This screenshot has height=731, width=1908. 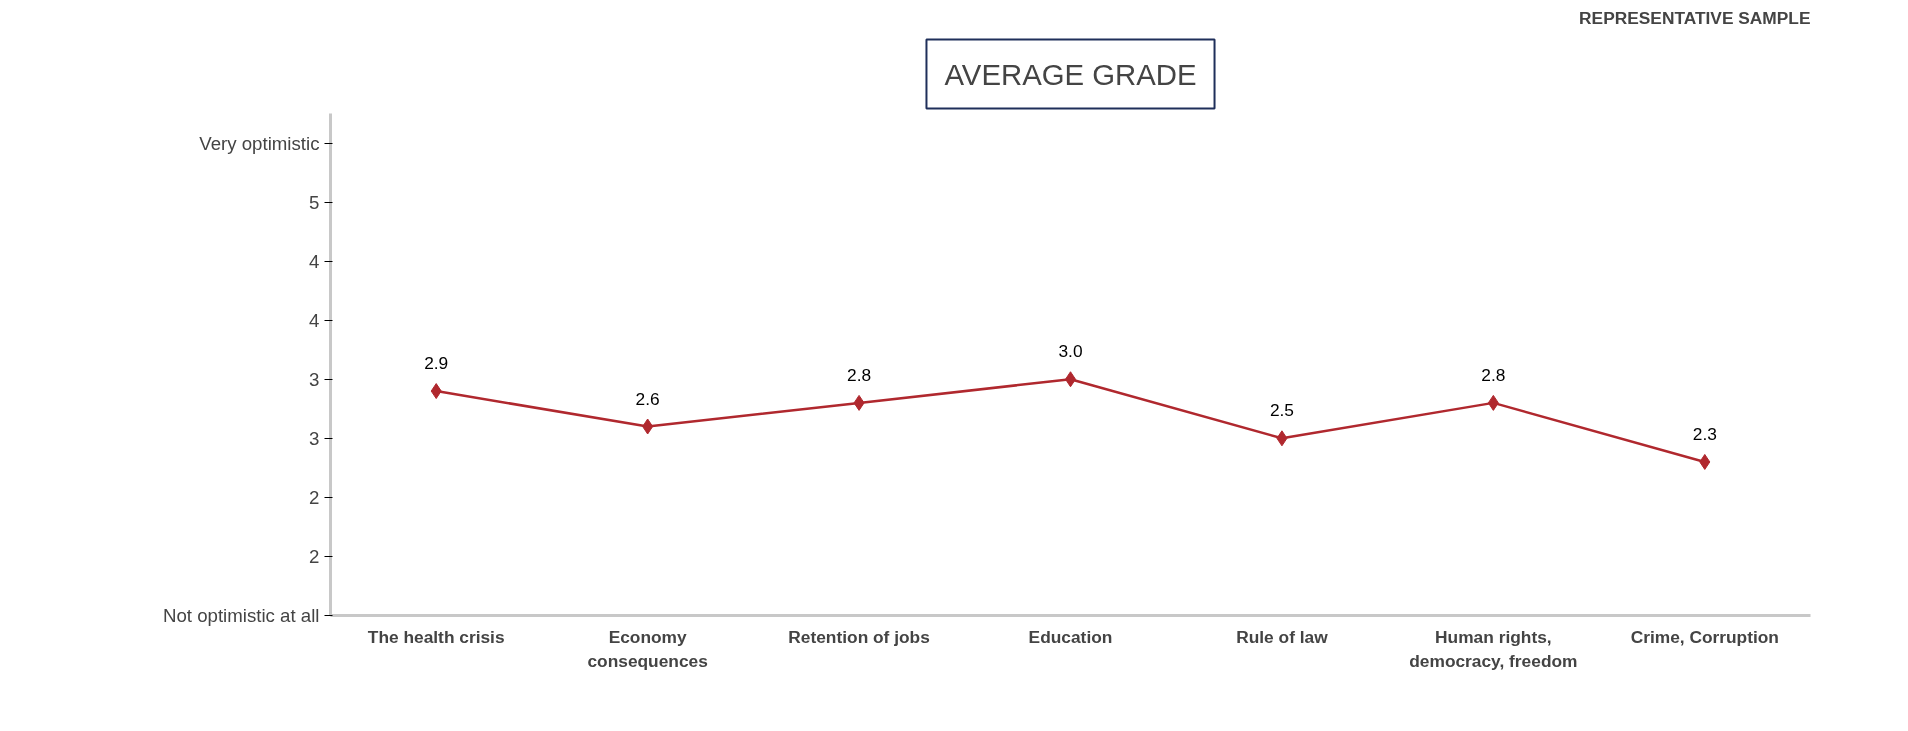 I want to click on x-tick-label: Education, so click(x=1070, y=636).